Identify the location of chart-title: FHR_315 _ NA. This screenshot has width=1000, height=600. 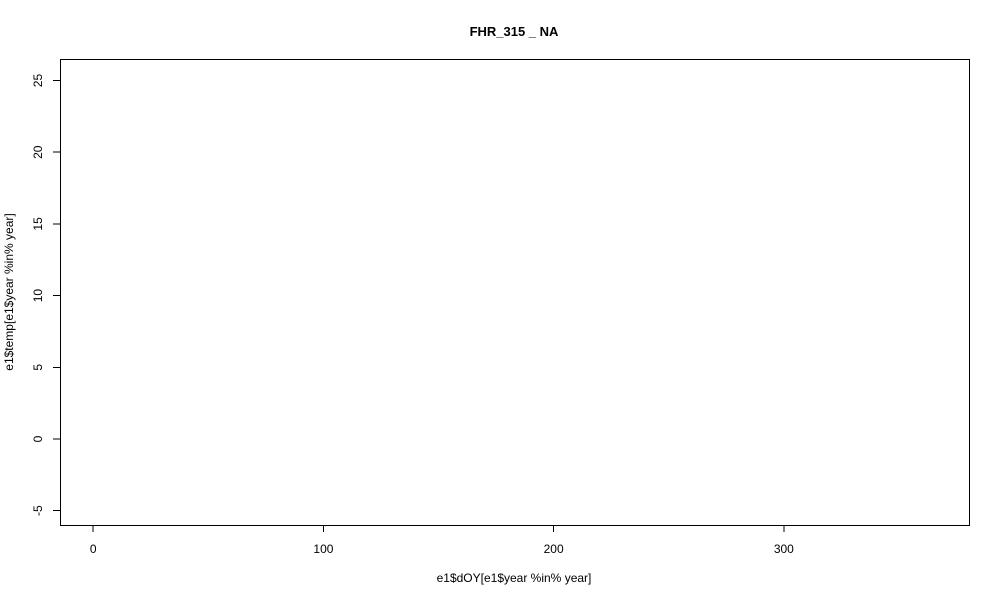
(514, 31).